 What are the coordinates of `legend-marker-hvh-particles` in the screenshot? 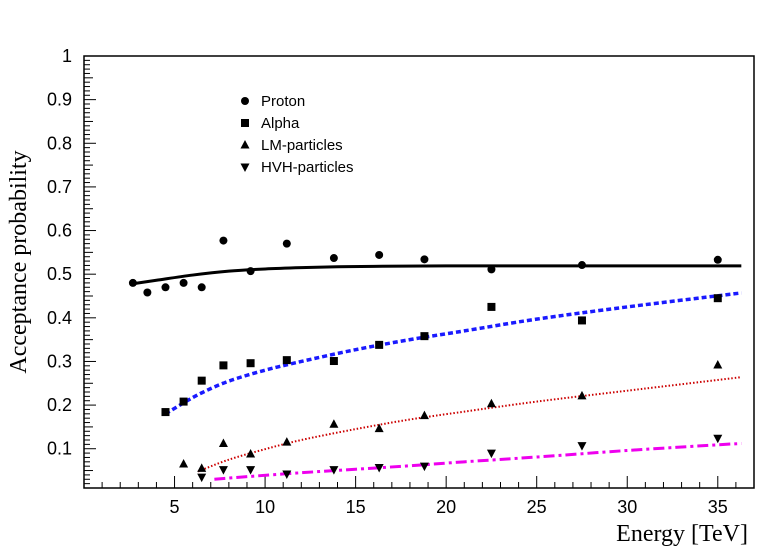 It's located at (245, 167).